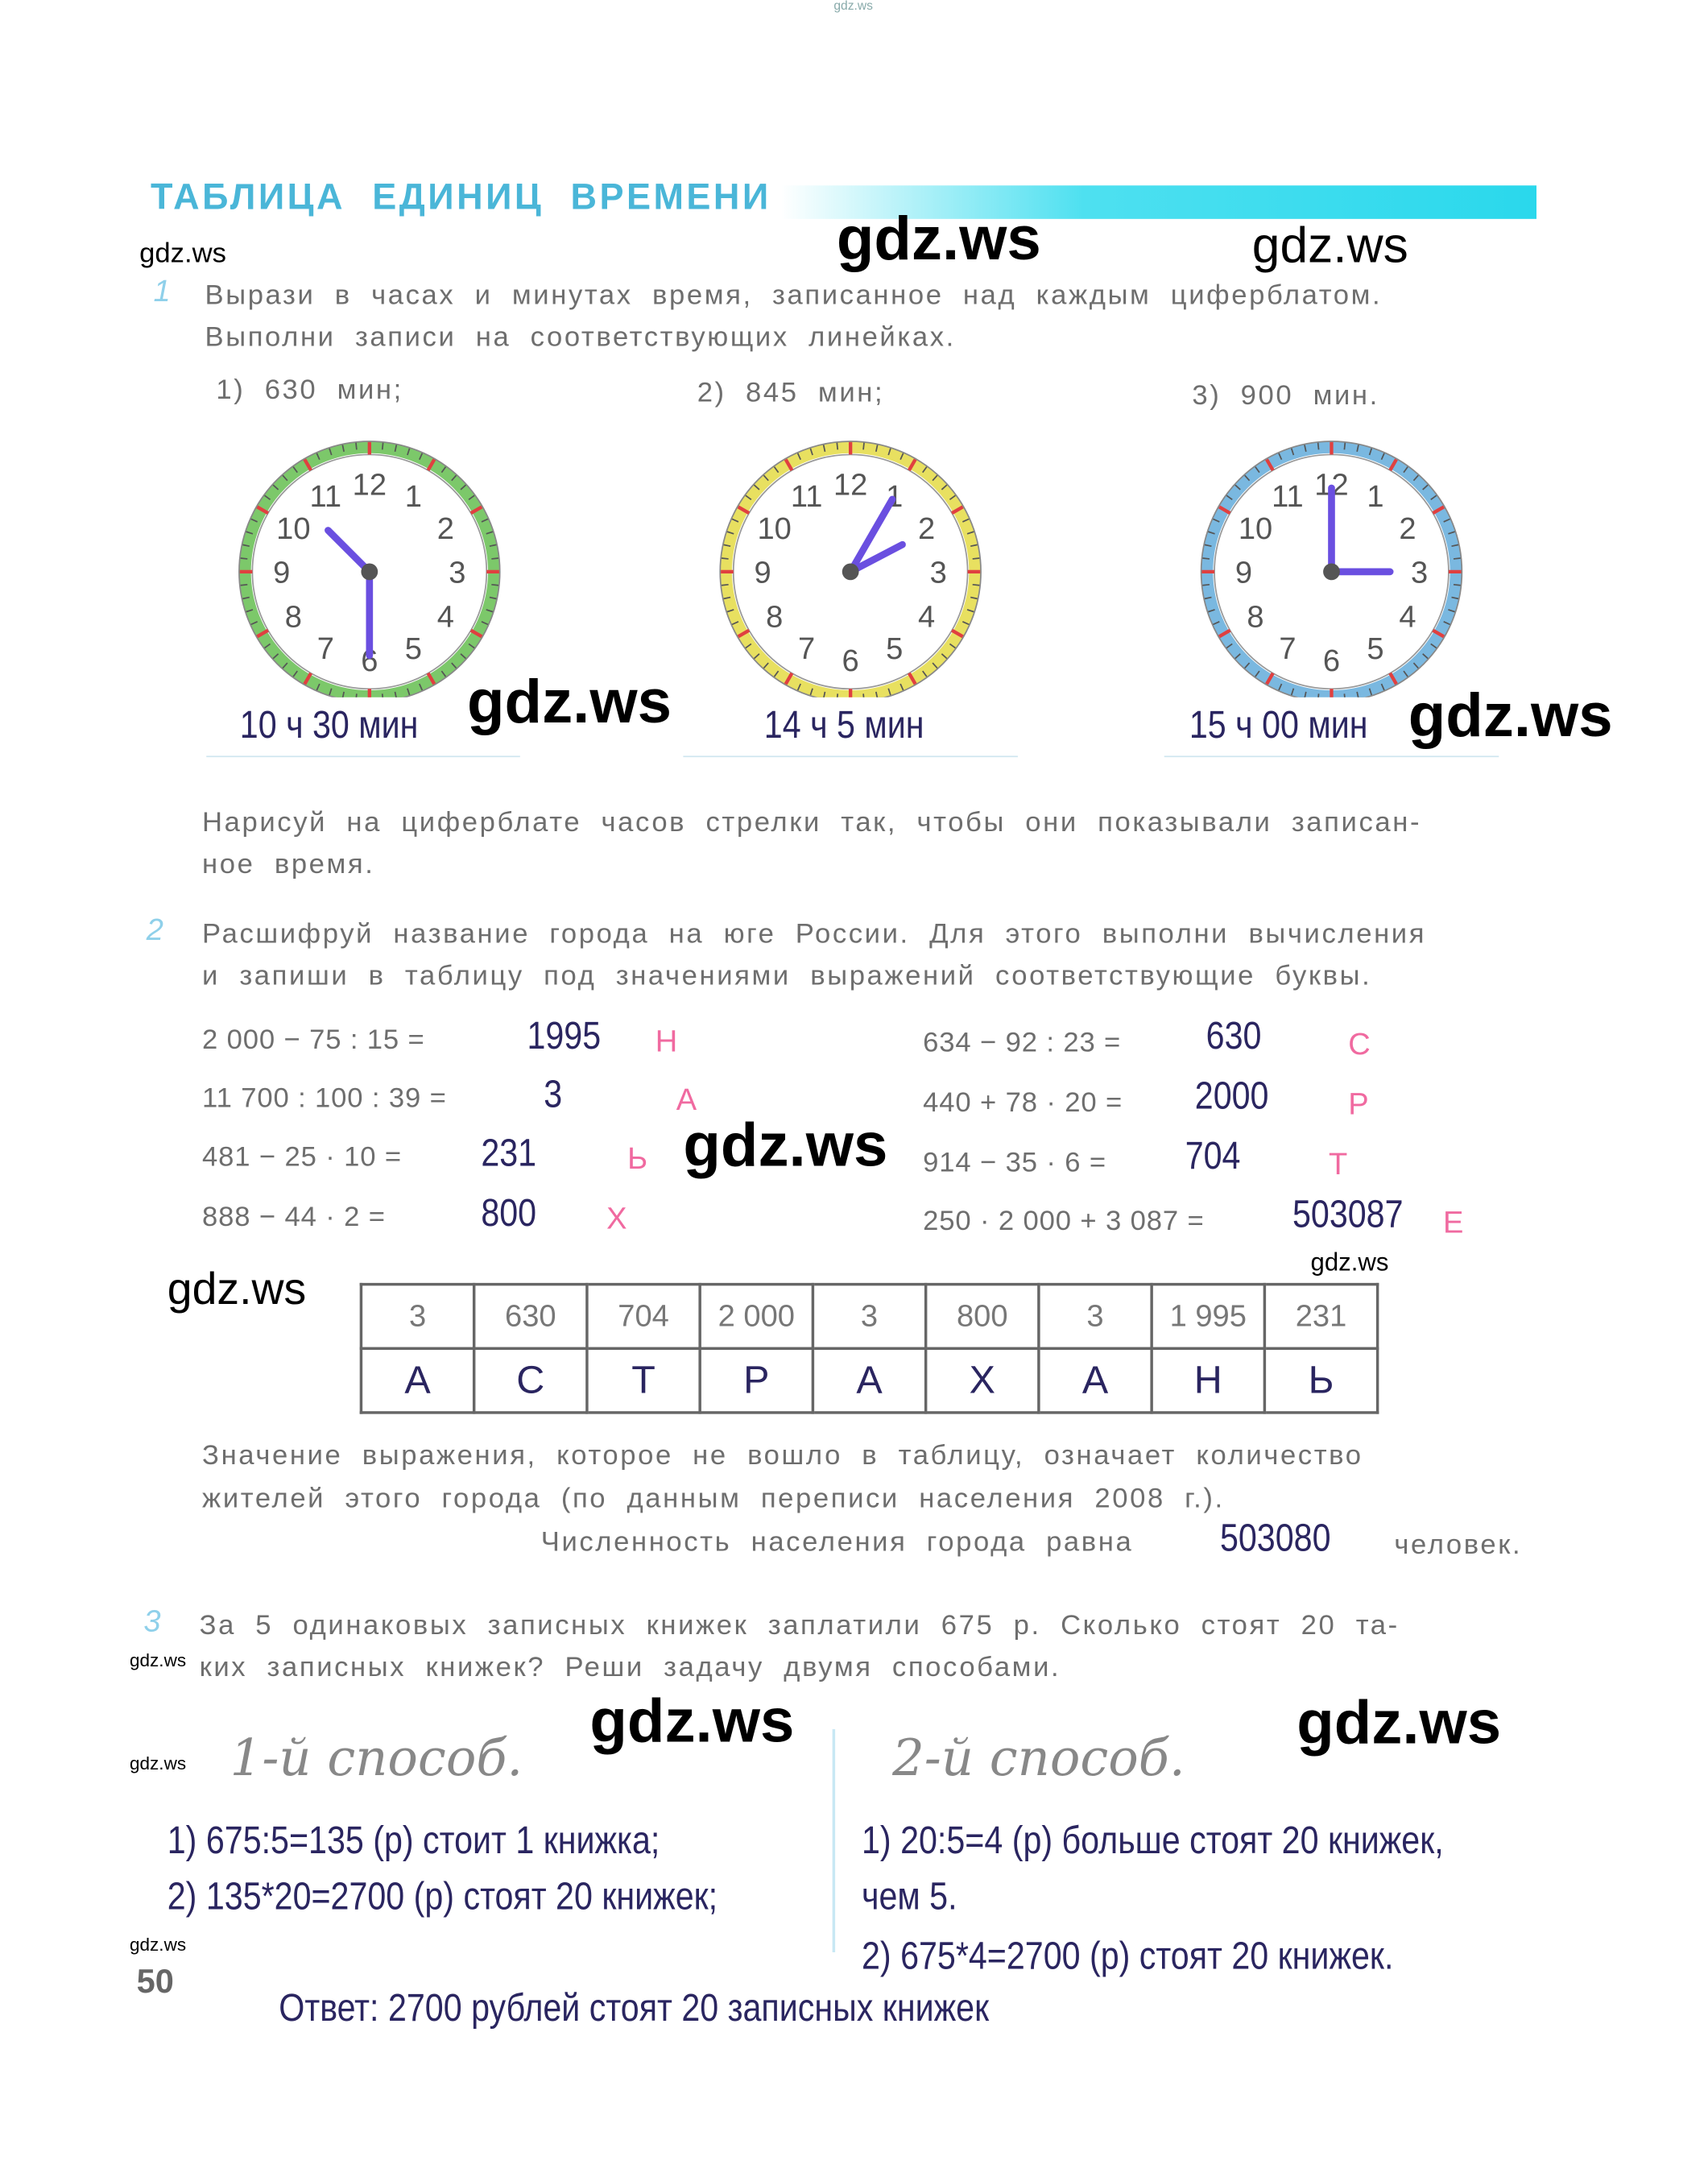  I want to click on clock-number: 9, so click(1244, 573).